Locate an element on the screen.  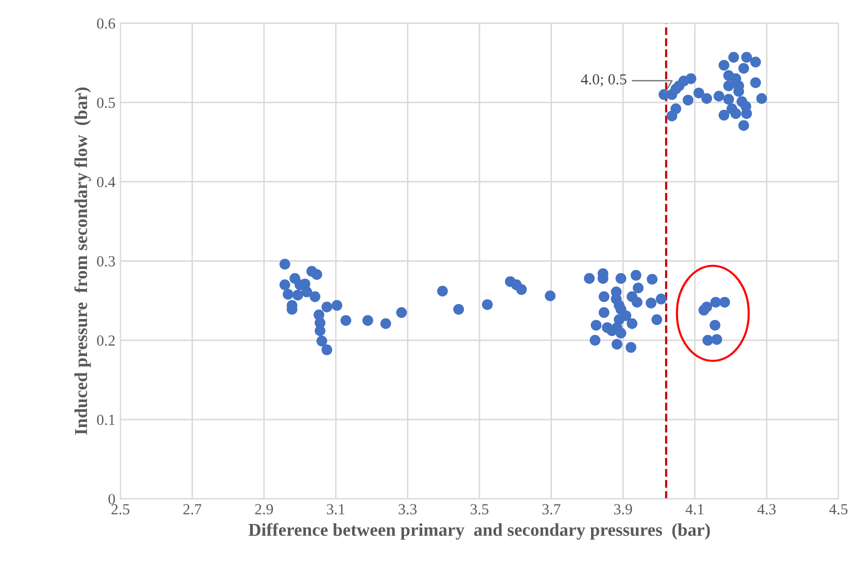
x-tick-label: 3.9 is located at coordinates (623, 509).